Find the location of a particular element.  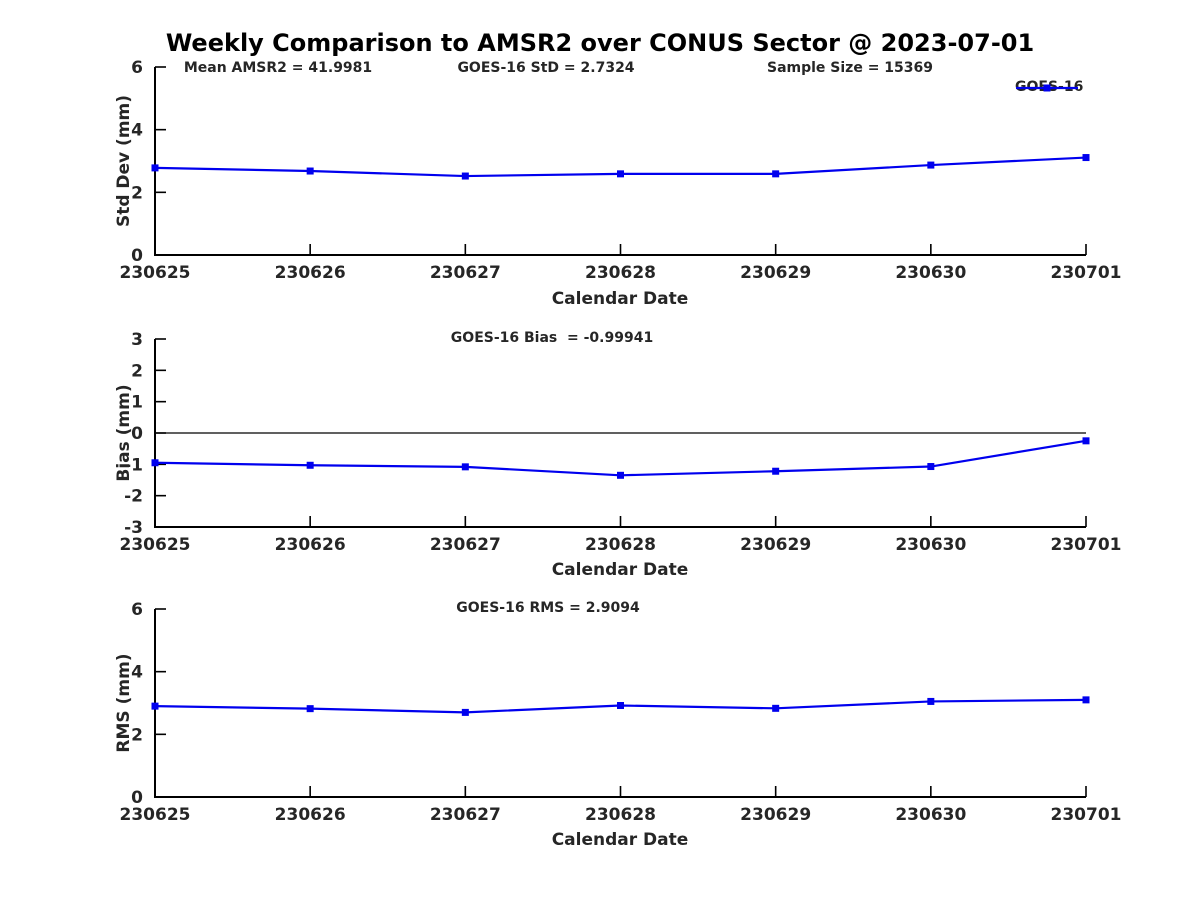

legend-line-marker-icon is located at coordinates (1047, 88).